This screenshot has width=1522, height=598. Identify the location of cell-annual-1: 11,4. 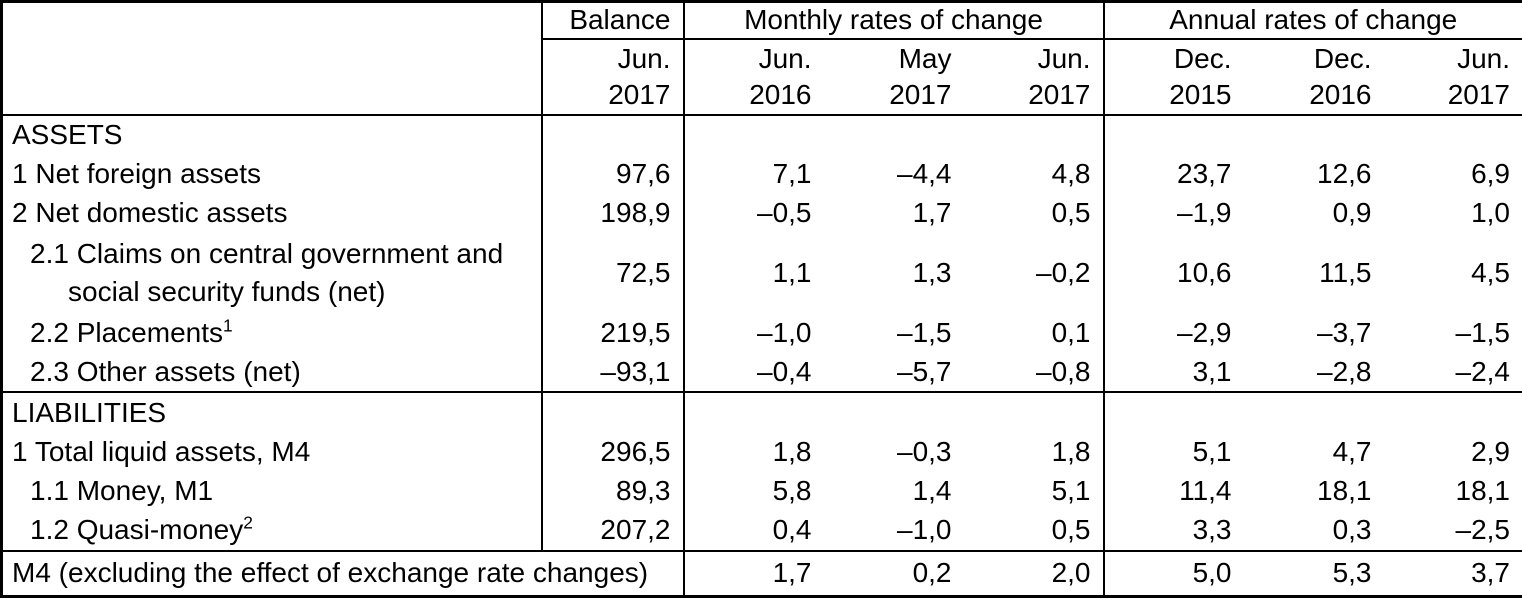
(1205, 491).